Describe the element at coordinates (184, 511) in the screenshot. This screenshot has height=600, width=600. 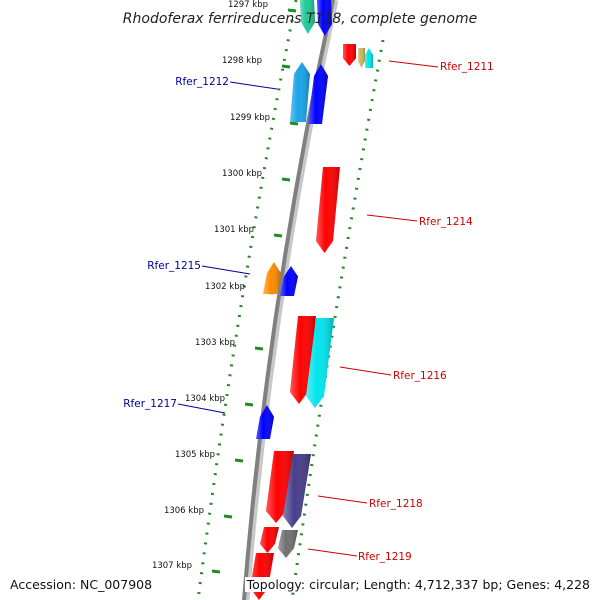
I see `tick-label: 1306 kbp` at that location.